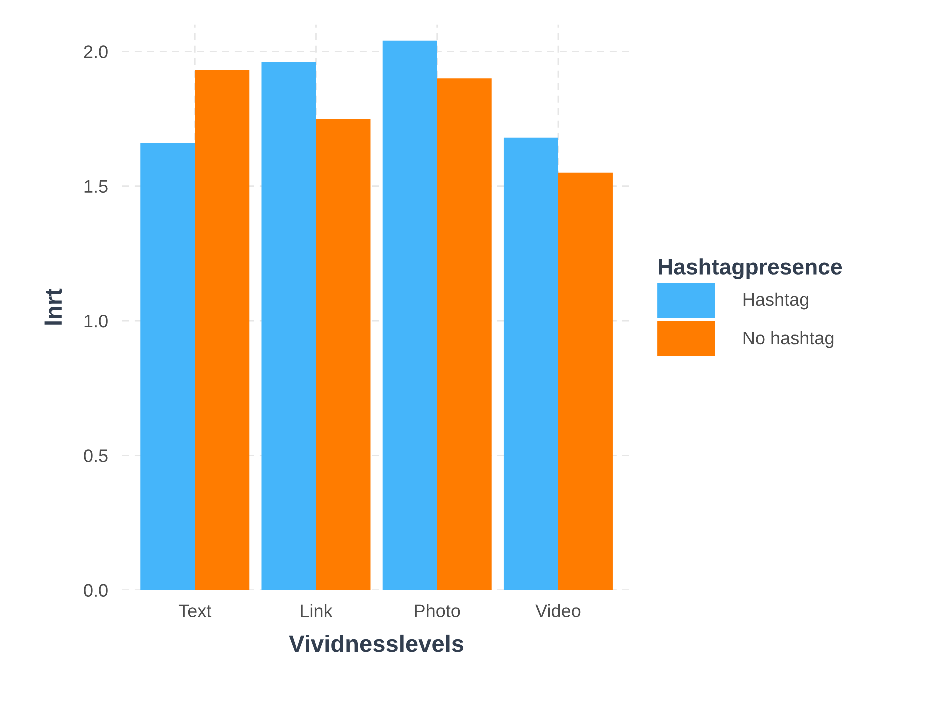  What do you see at coordinates (317, 611) in the screenshot?
I see `x-tick-label: Link` at bounding box center [317, 611].